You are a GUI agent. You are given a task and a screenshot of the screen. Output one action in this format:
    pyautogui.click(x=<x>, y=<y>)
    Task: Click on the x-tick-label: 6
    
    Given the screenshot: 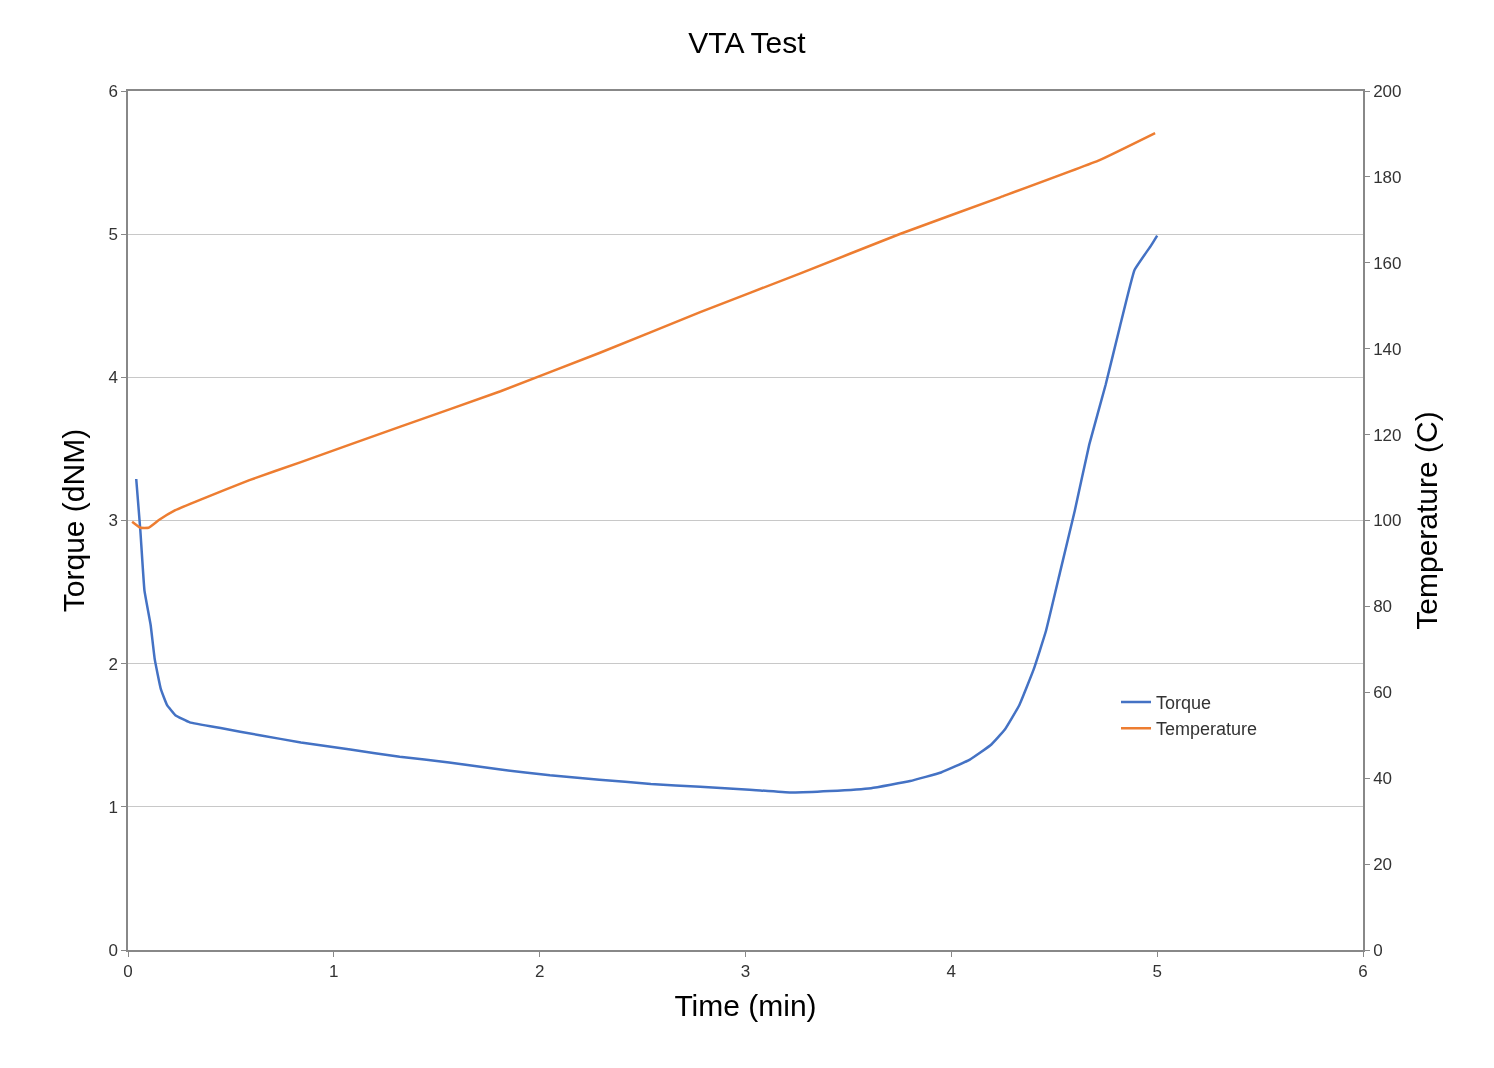 What is the action you would take?
    pyautogui.click(x=1363, y=972)
    